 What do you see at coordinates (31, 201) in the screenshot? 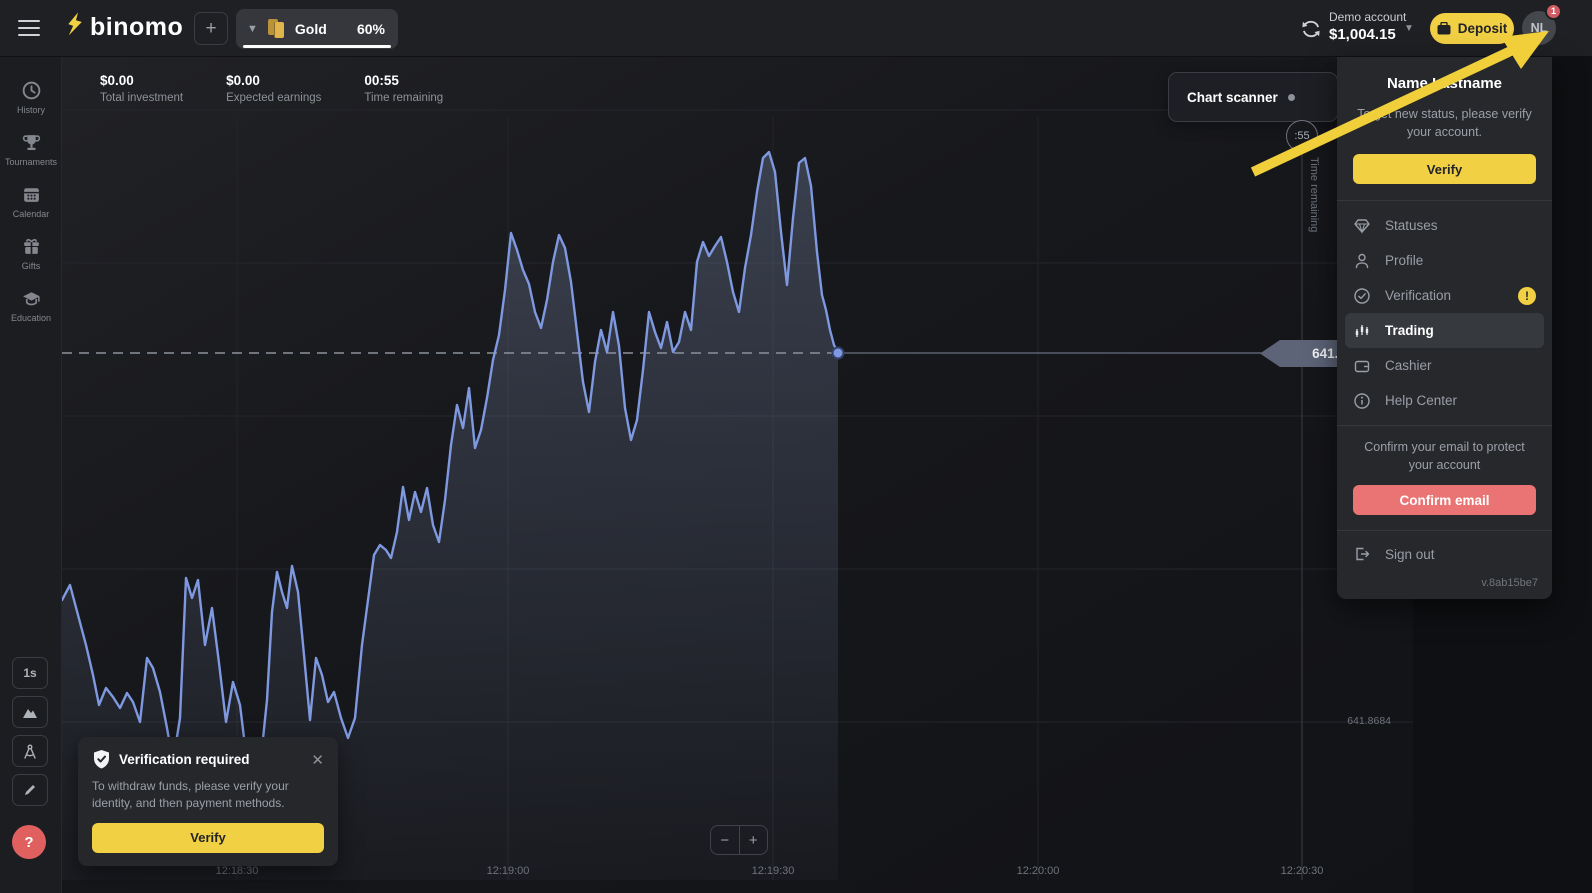
I see `sidebar-item-calendar: Calendar` at bounding box center [31, 201].